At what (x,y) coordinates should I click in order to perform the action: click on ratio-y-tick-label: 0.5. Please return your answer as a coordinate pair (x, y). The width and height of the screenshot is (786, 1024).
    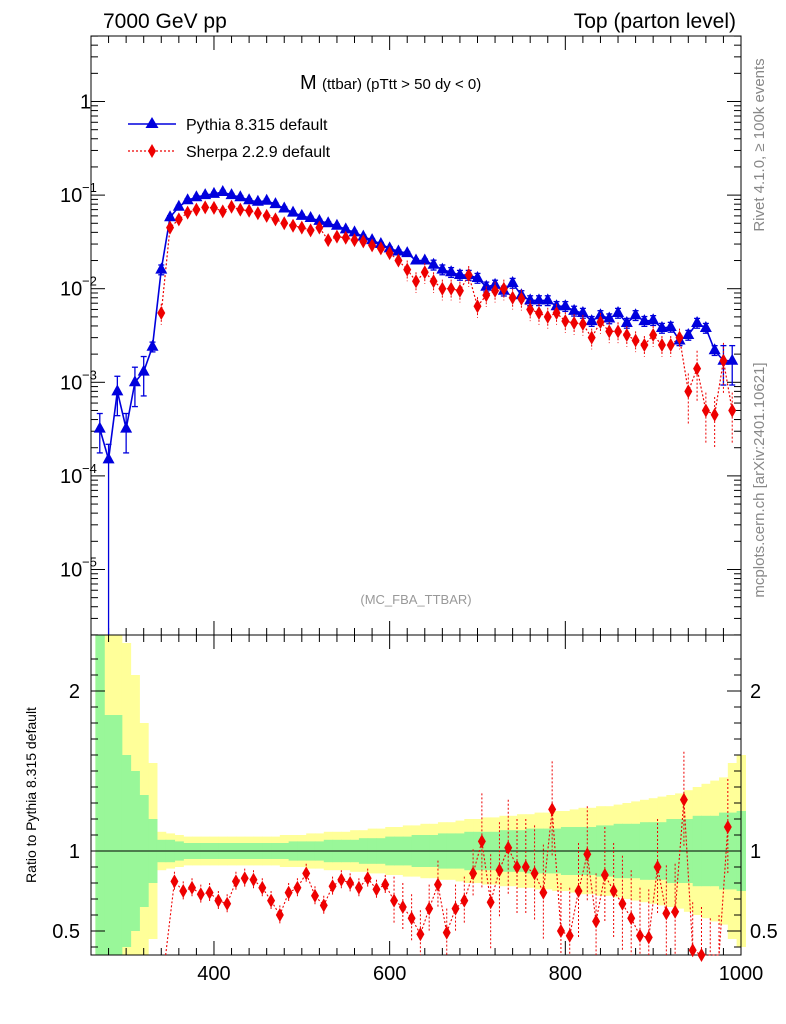
    Looking at the image, I should click on (66, 932).